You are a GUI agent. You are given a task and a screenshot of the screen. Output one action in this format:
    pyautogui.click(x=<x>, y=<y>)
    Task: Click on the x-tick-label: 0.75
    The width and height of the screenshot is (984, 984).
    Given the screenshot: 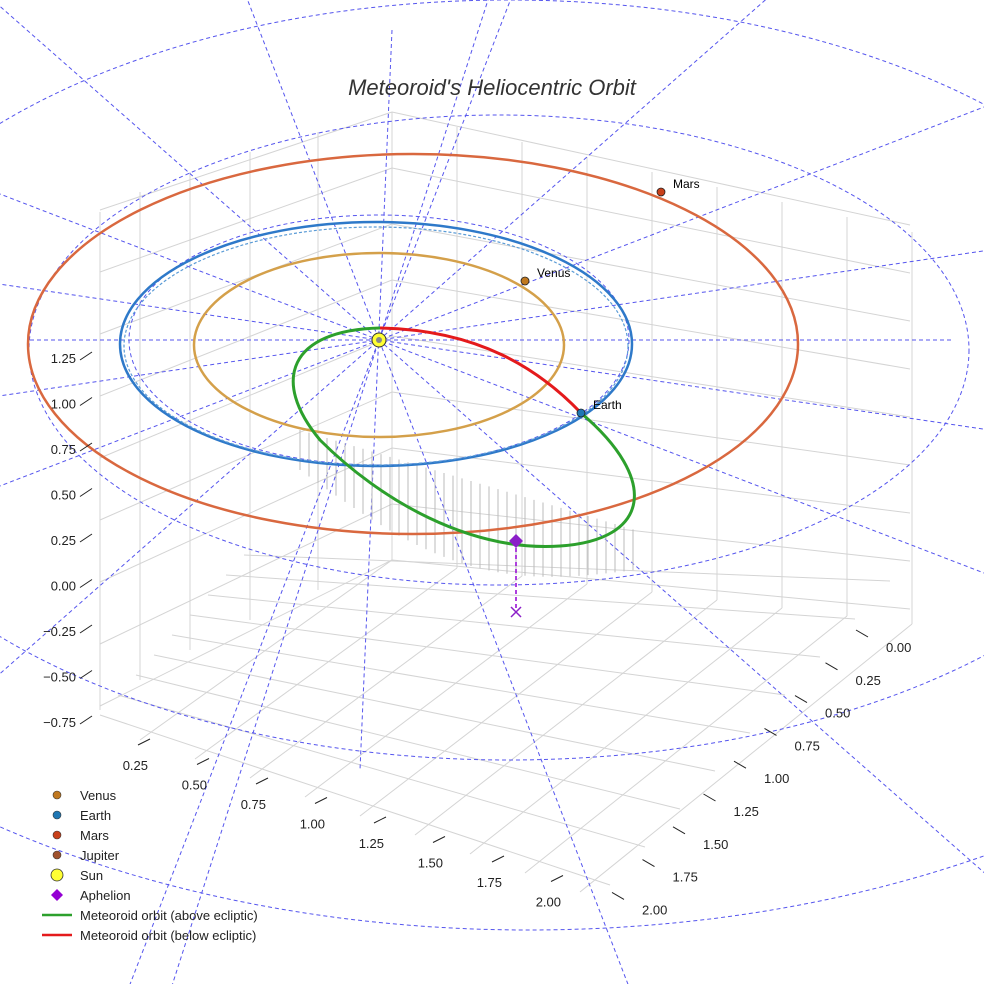 What is the action you would take?
    pyautogui.click(x=253, y=804)
    